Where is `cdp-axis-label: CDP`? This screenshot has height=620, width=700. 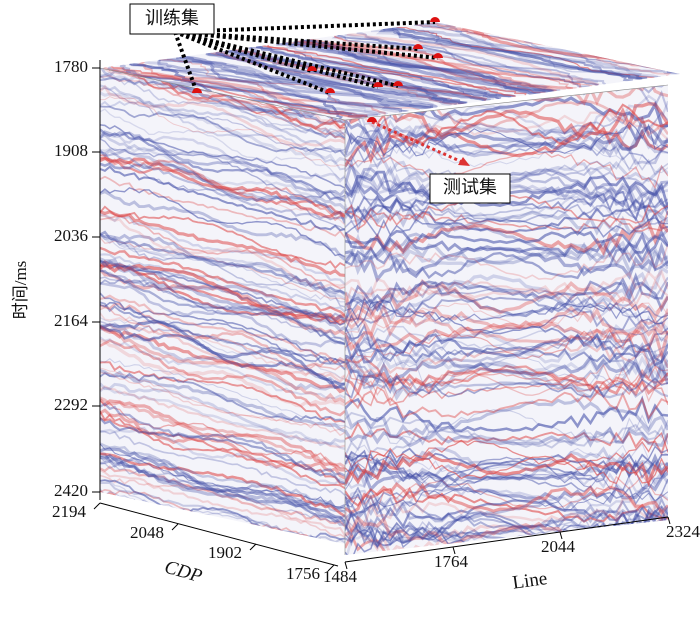 cdp-axis-label: CDP is located at coordinates (183, 572).